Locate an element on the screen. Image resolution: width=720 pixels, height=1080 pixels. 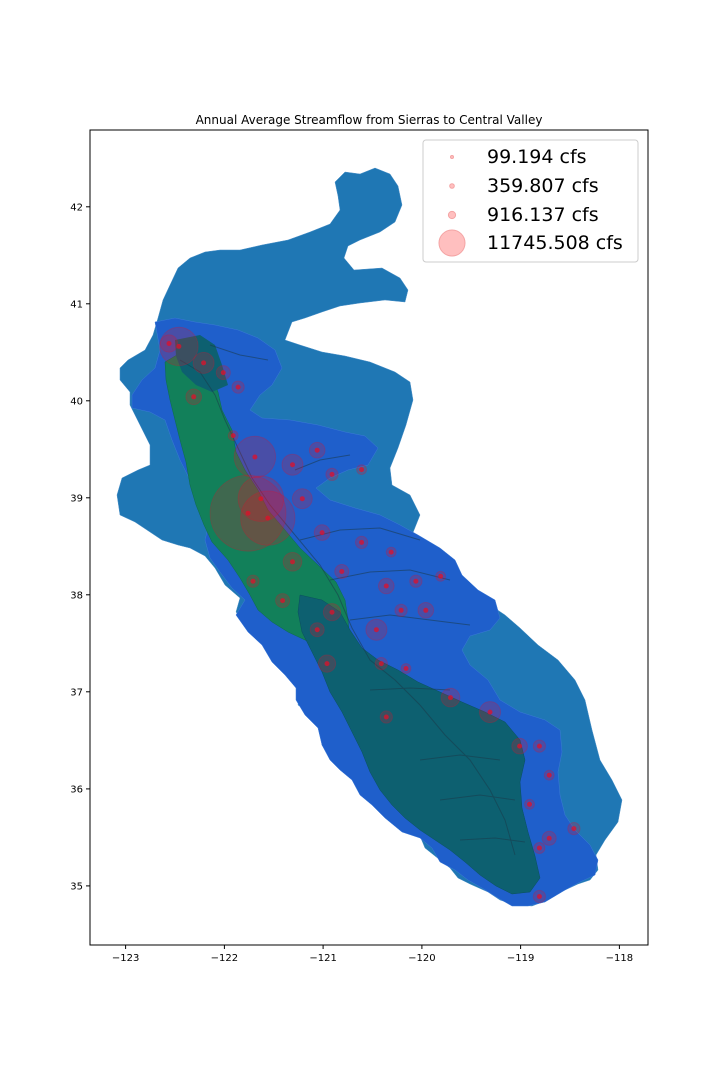
x-tick-label: −119 is located at coordinates (520, 958).